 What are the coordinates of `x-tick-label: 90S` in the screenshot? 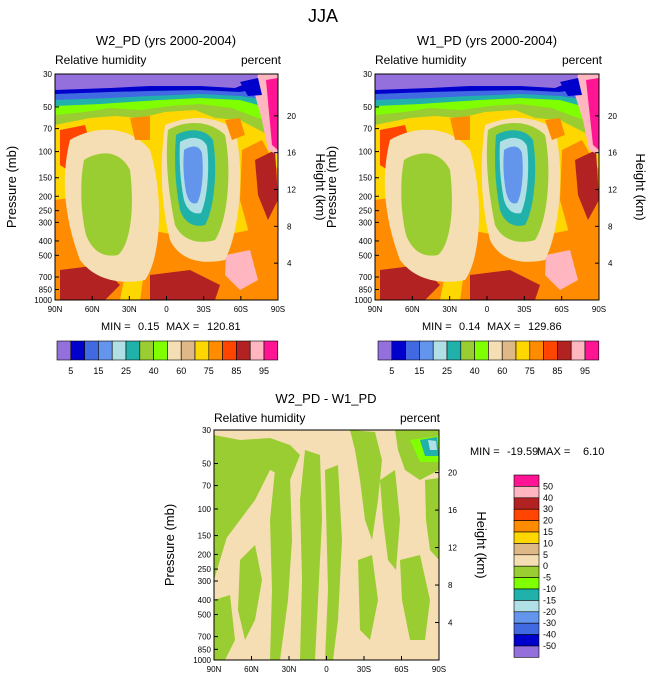 It's located at (278, 309).